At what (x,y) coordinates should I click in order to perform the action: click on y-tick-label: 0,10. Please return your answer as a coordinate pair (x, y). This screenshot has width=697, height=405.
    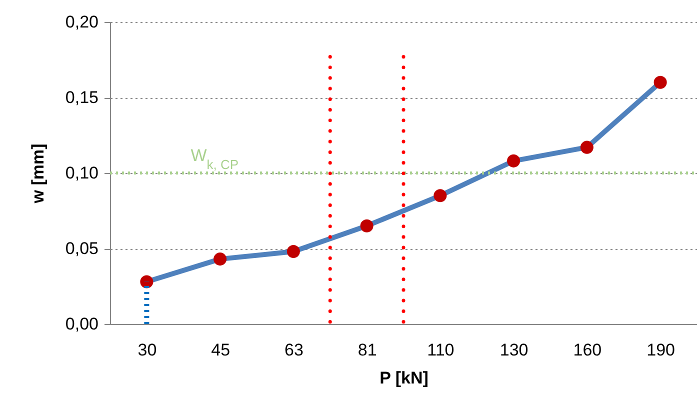
    Looking at the image, I should click on (81, 173).